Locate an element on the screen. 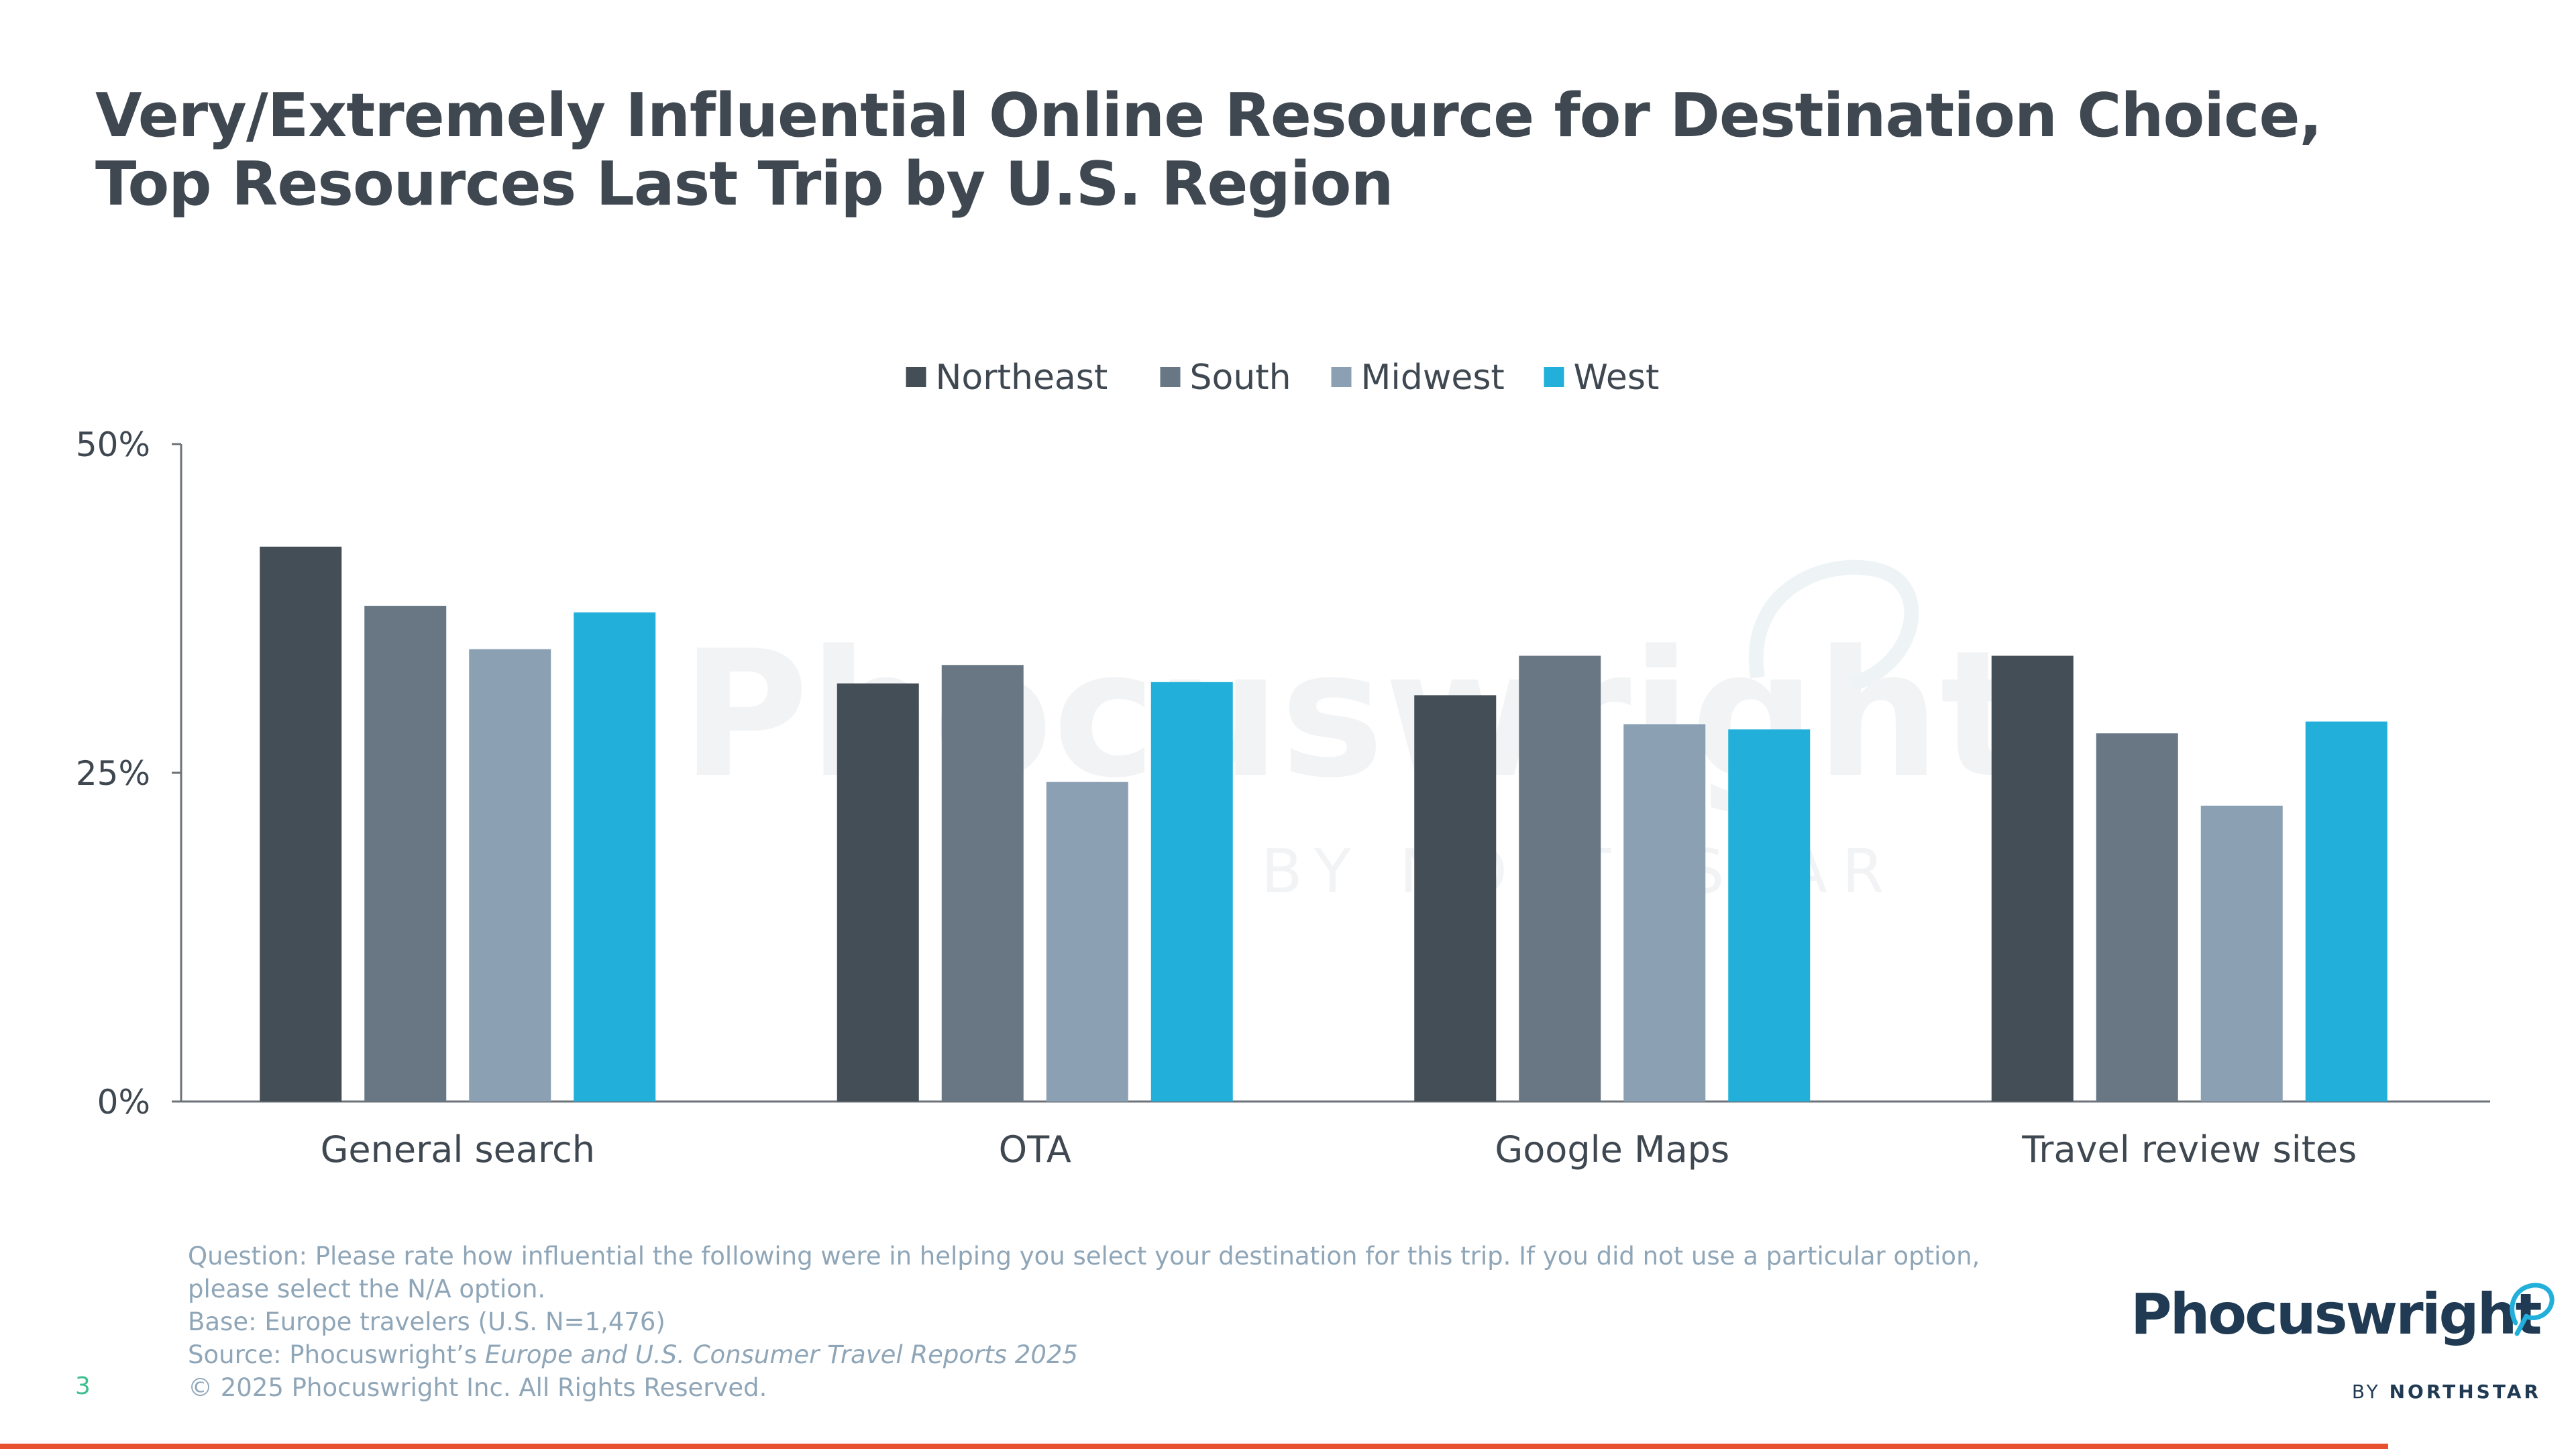 The image size is (2576, 1449). y-tick-label: 25% is located at coordinates (113, 773).